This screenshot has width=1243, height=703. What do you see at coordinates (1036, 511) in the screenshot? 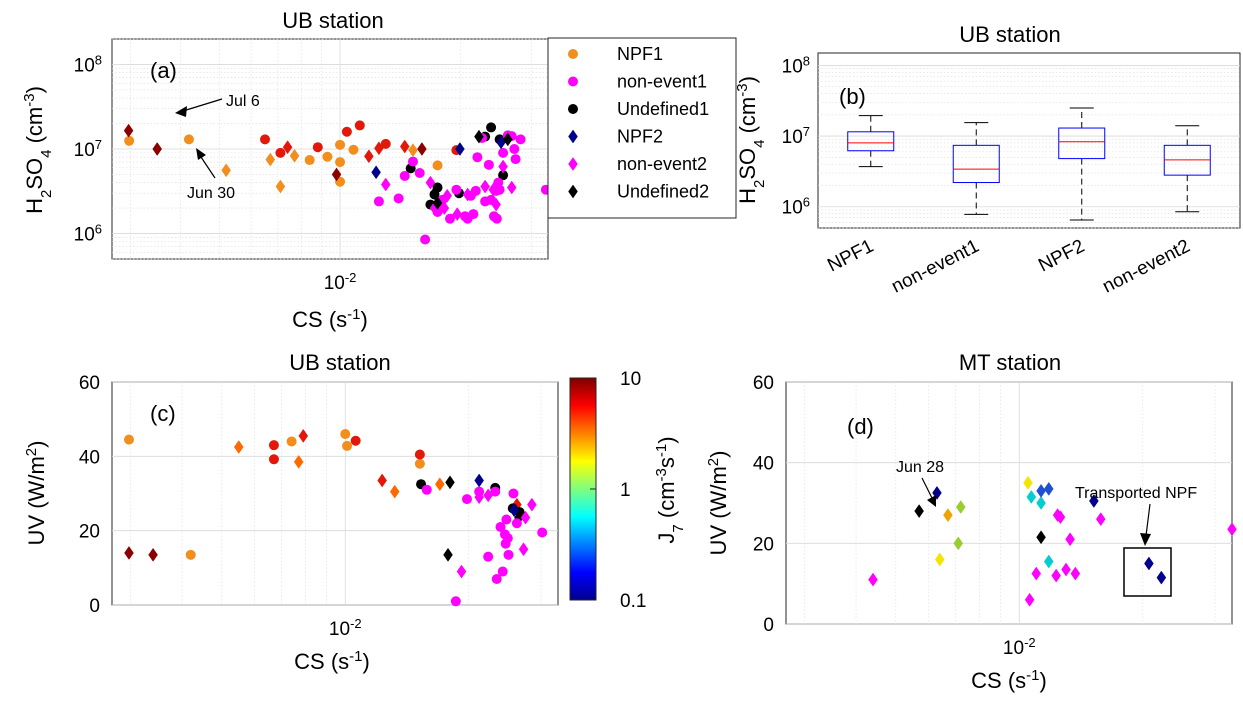
I see `panel-d-arrows` at bounding box center [1036, 511].